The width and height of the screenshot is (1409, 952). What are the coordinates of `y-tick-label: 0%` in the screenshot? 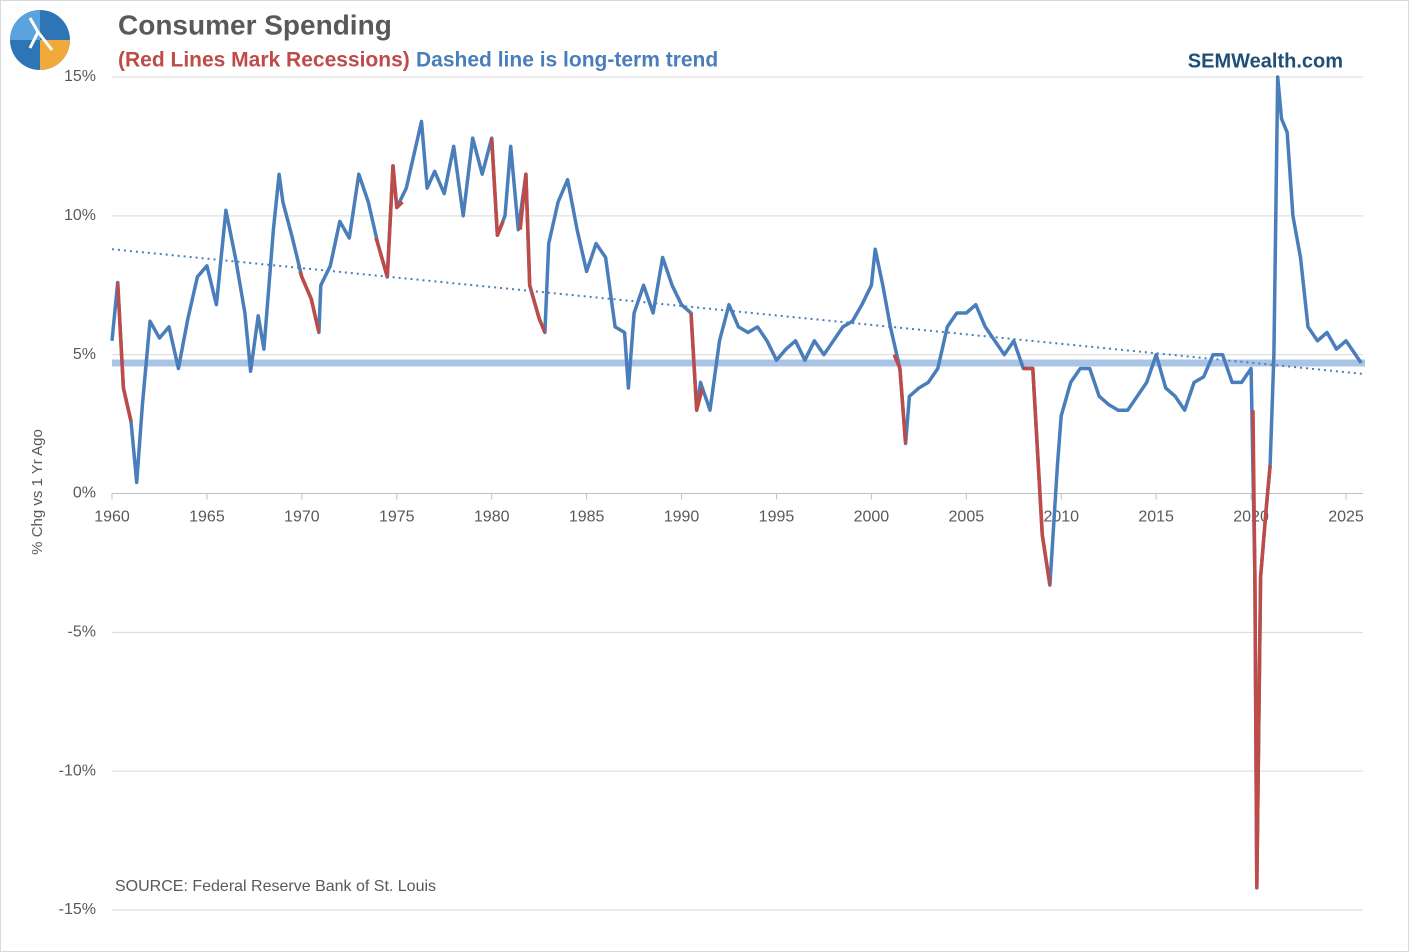 It's located at (84, 493).